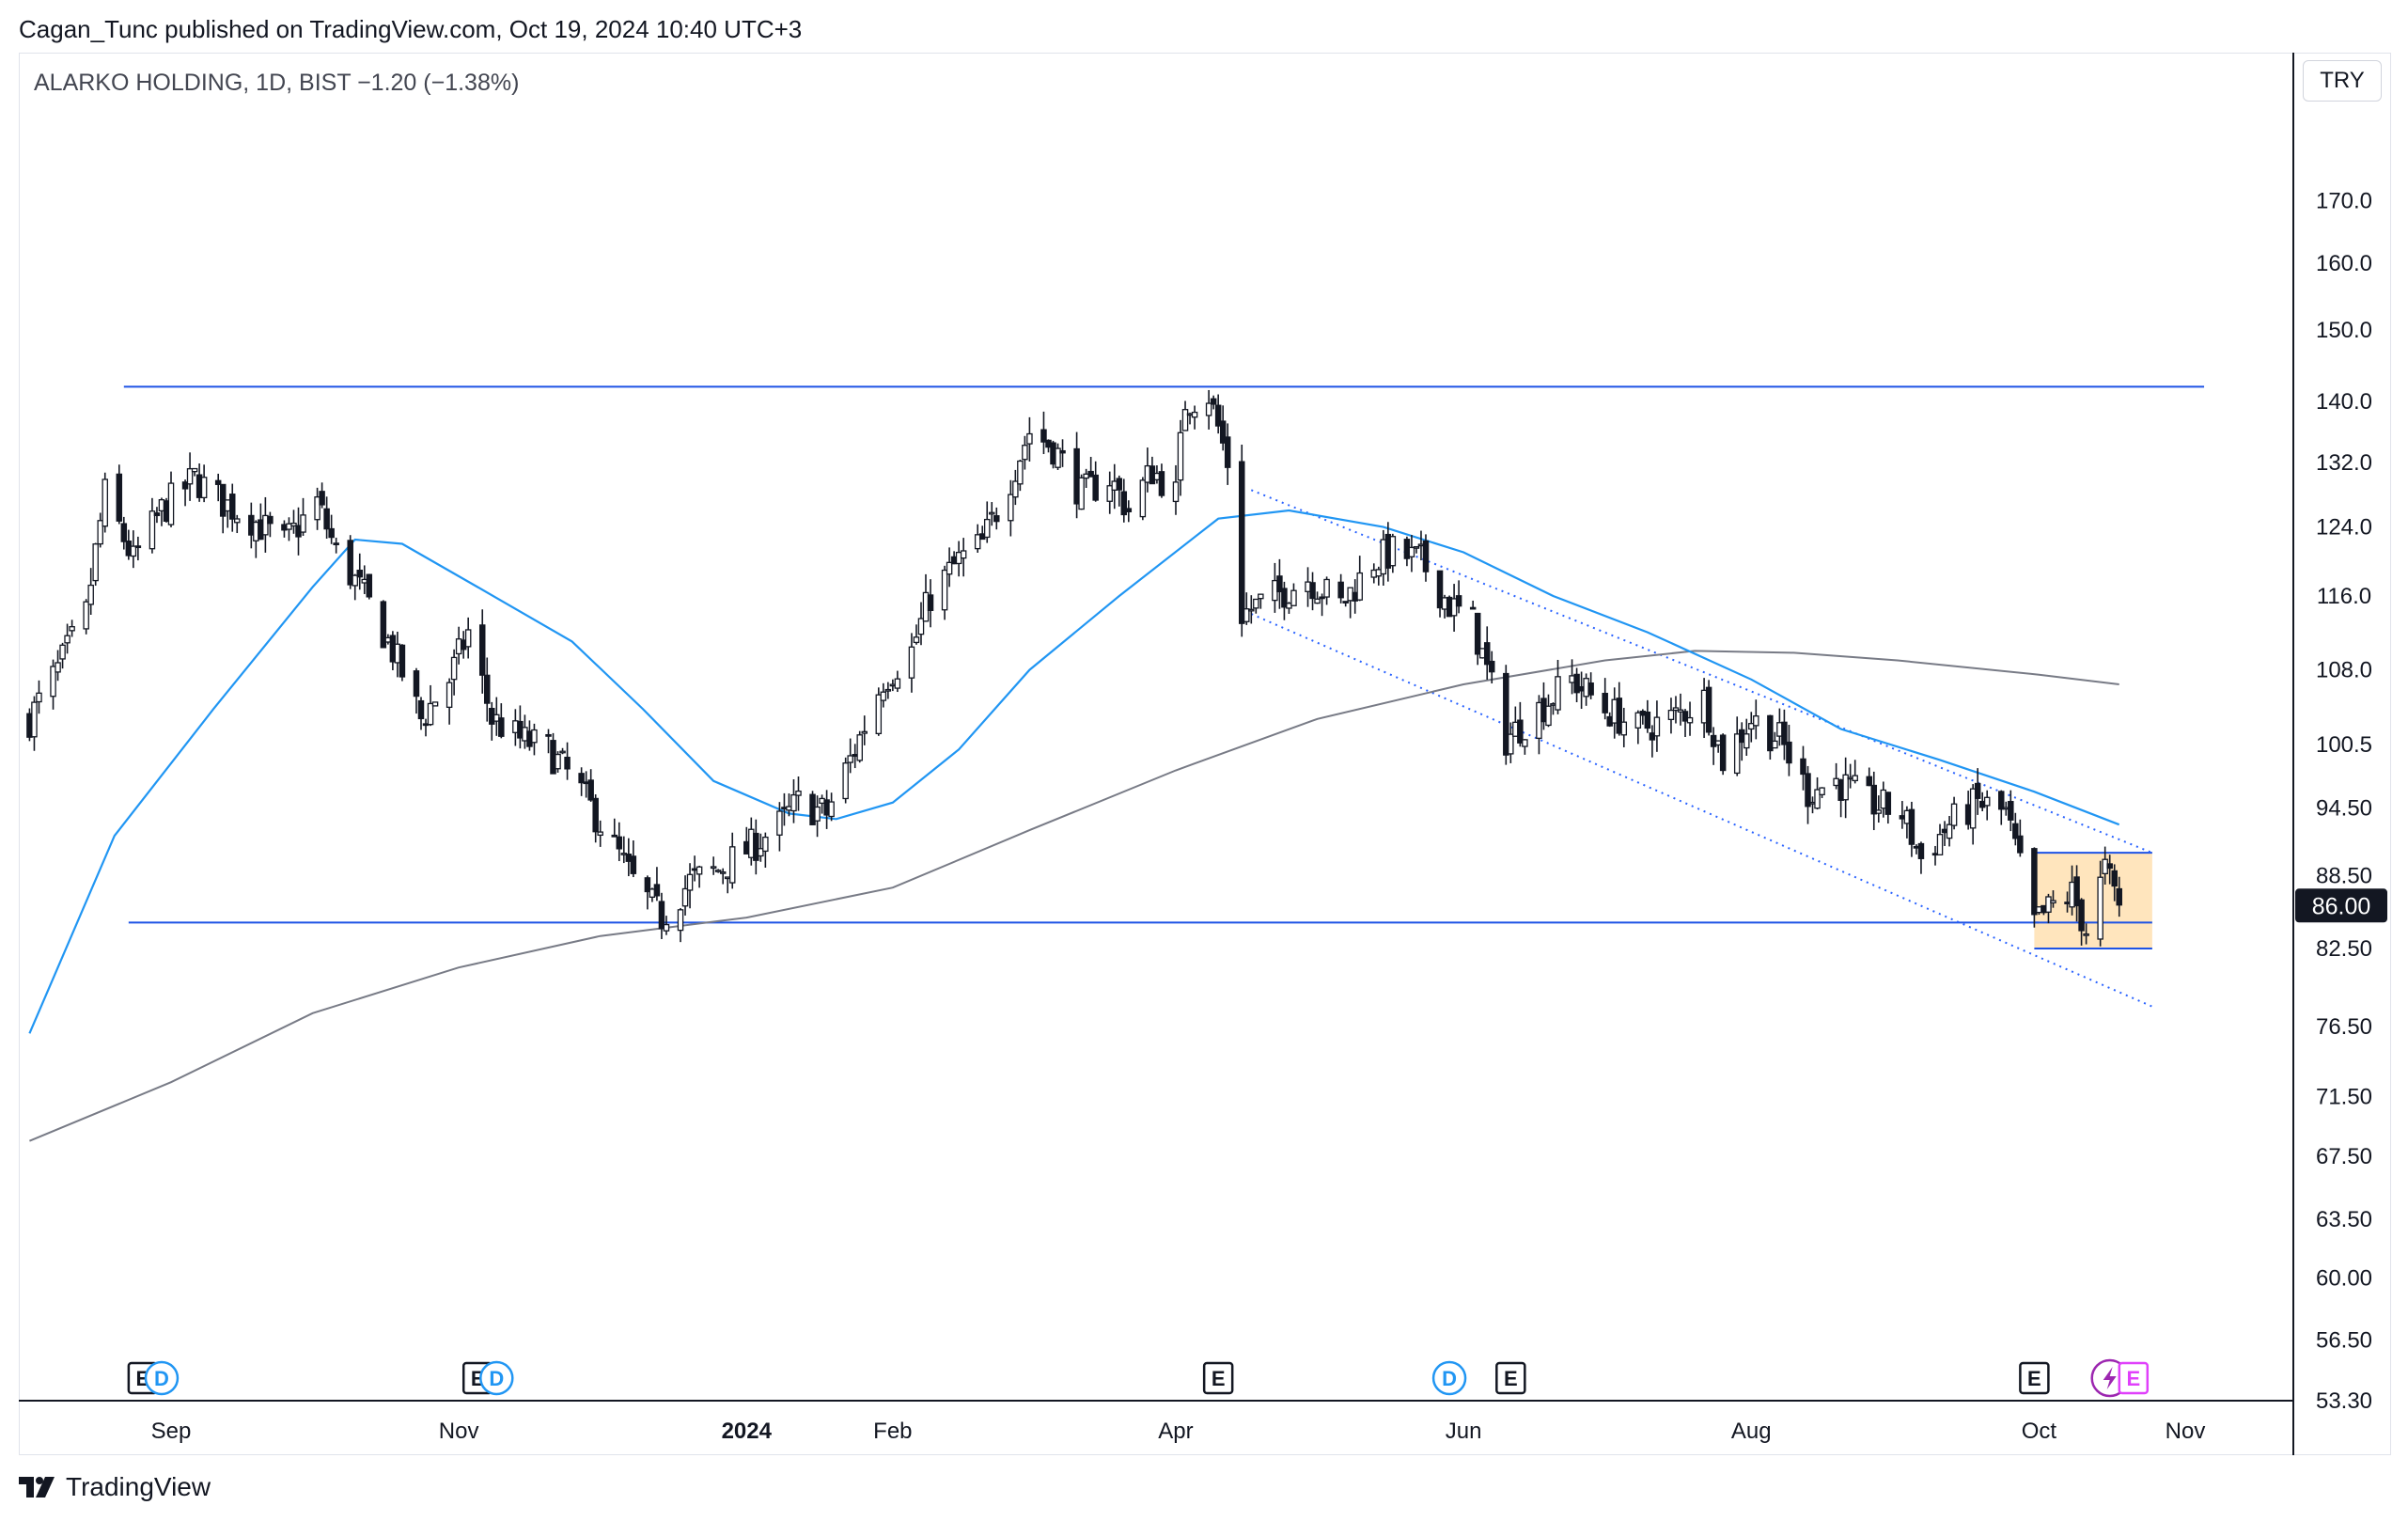  What do you see at coordinates (2344, 876) in the screenshot?
I see `price-tick-label: 88.50` at bounding box center [2344, 876].